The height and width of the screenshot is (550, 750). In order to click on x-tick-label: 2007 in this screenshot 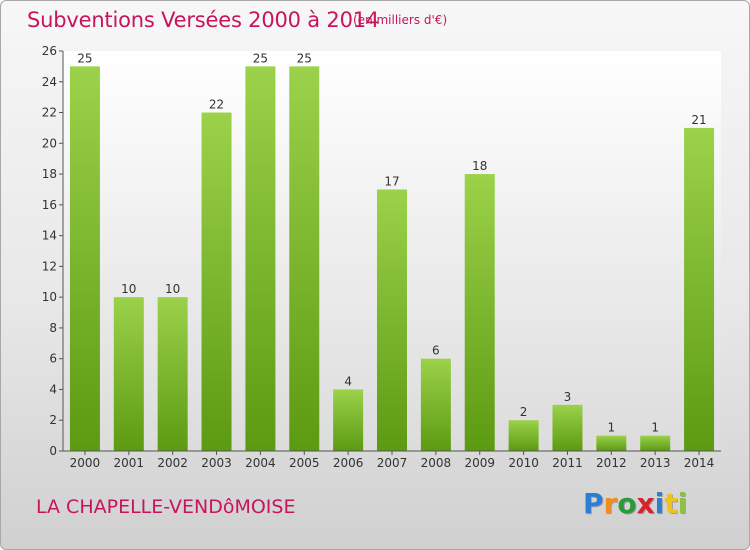, I will do `click(392, 463)`.